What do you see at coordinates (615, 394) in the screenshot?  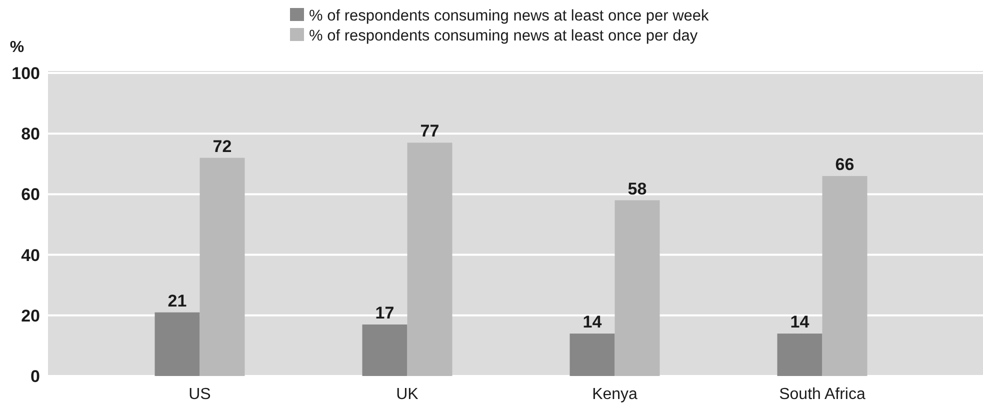 I see `x-tick-label: Kenya` at bounding box center [615, 394].